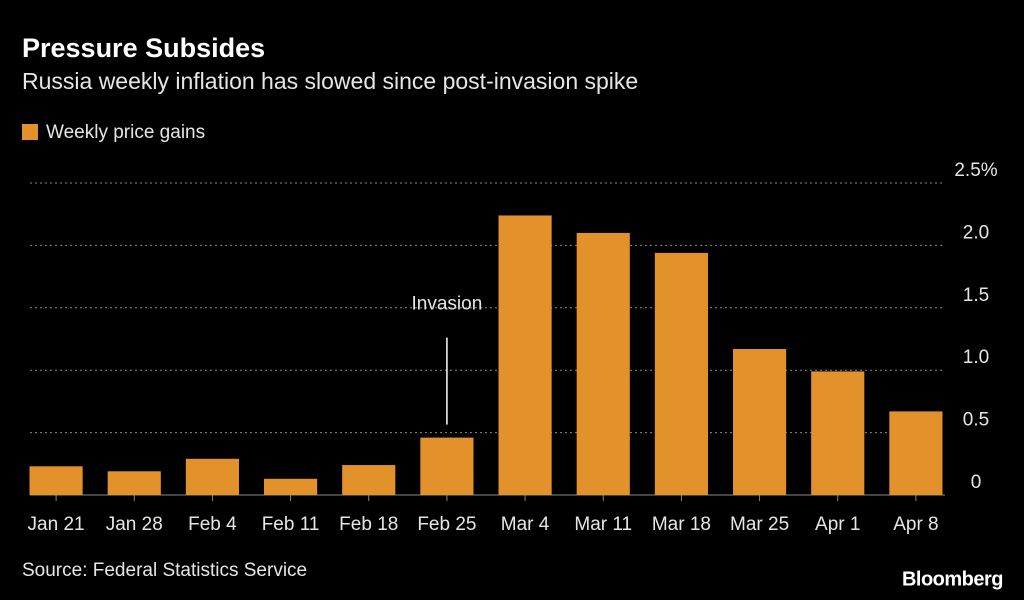 The image size is (1024, 600). Describe the element at coordinates (291, 524) in the screenshot. I see `x-tick-label: Feb 11` at that location.